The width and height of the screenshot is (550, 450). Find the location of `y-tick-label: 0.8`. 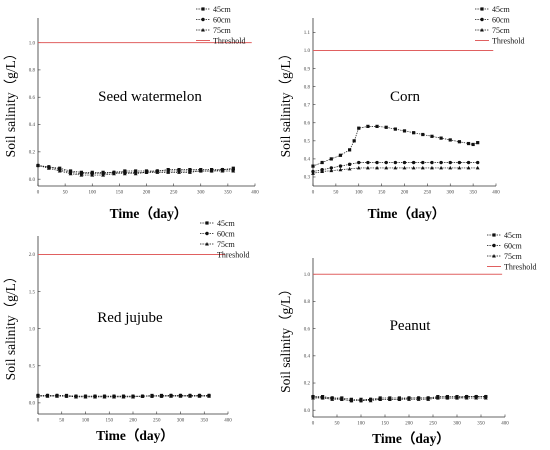

y-tick-label: 0.8 is located at coordinates (307, 302).